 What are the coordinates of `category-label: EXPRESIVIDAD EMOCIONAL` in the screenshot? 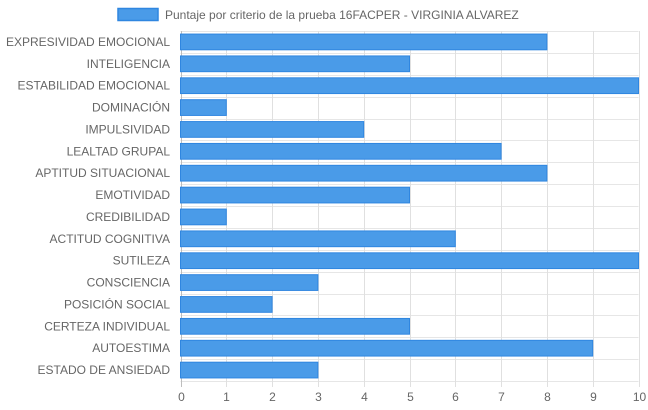 It's located at (88, 42).